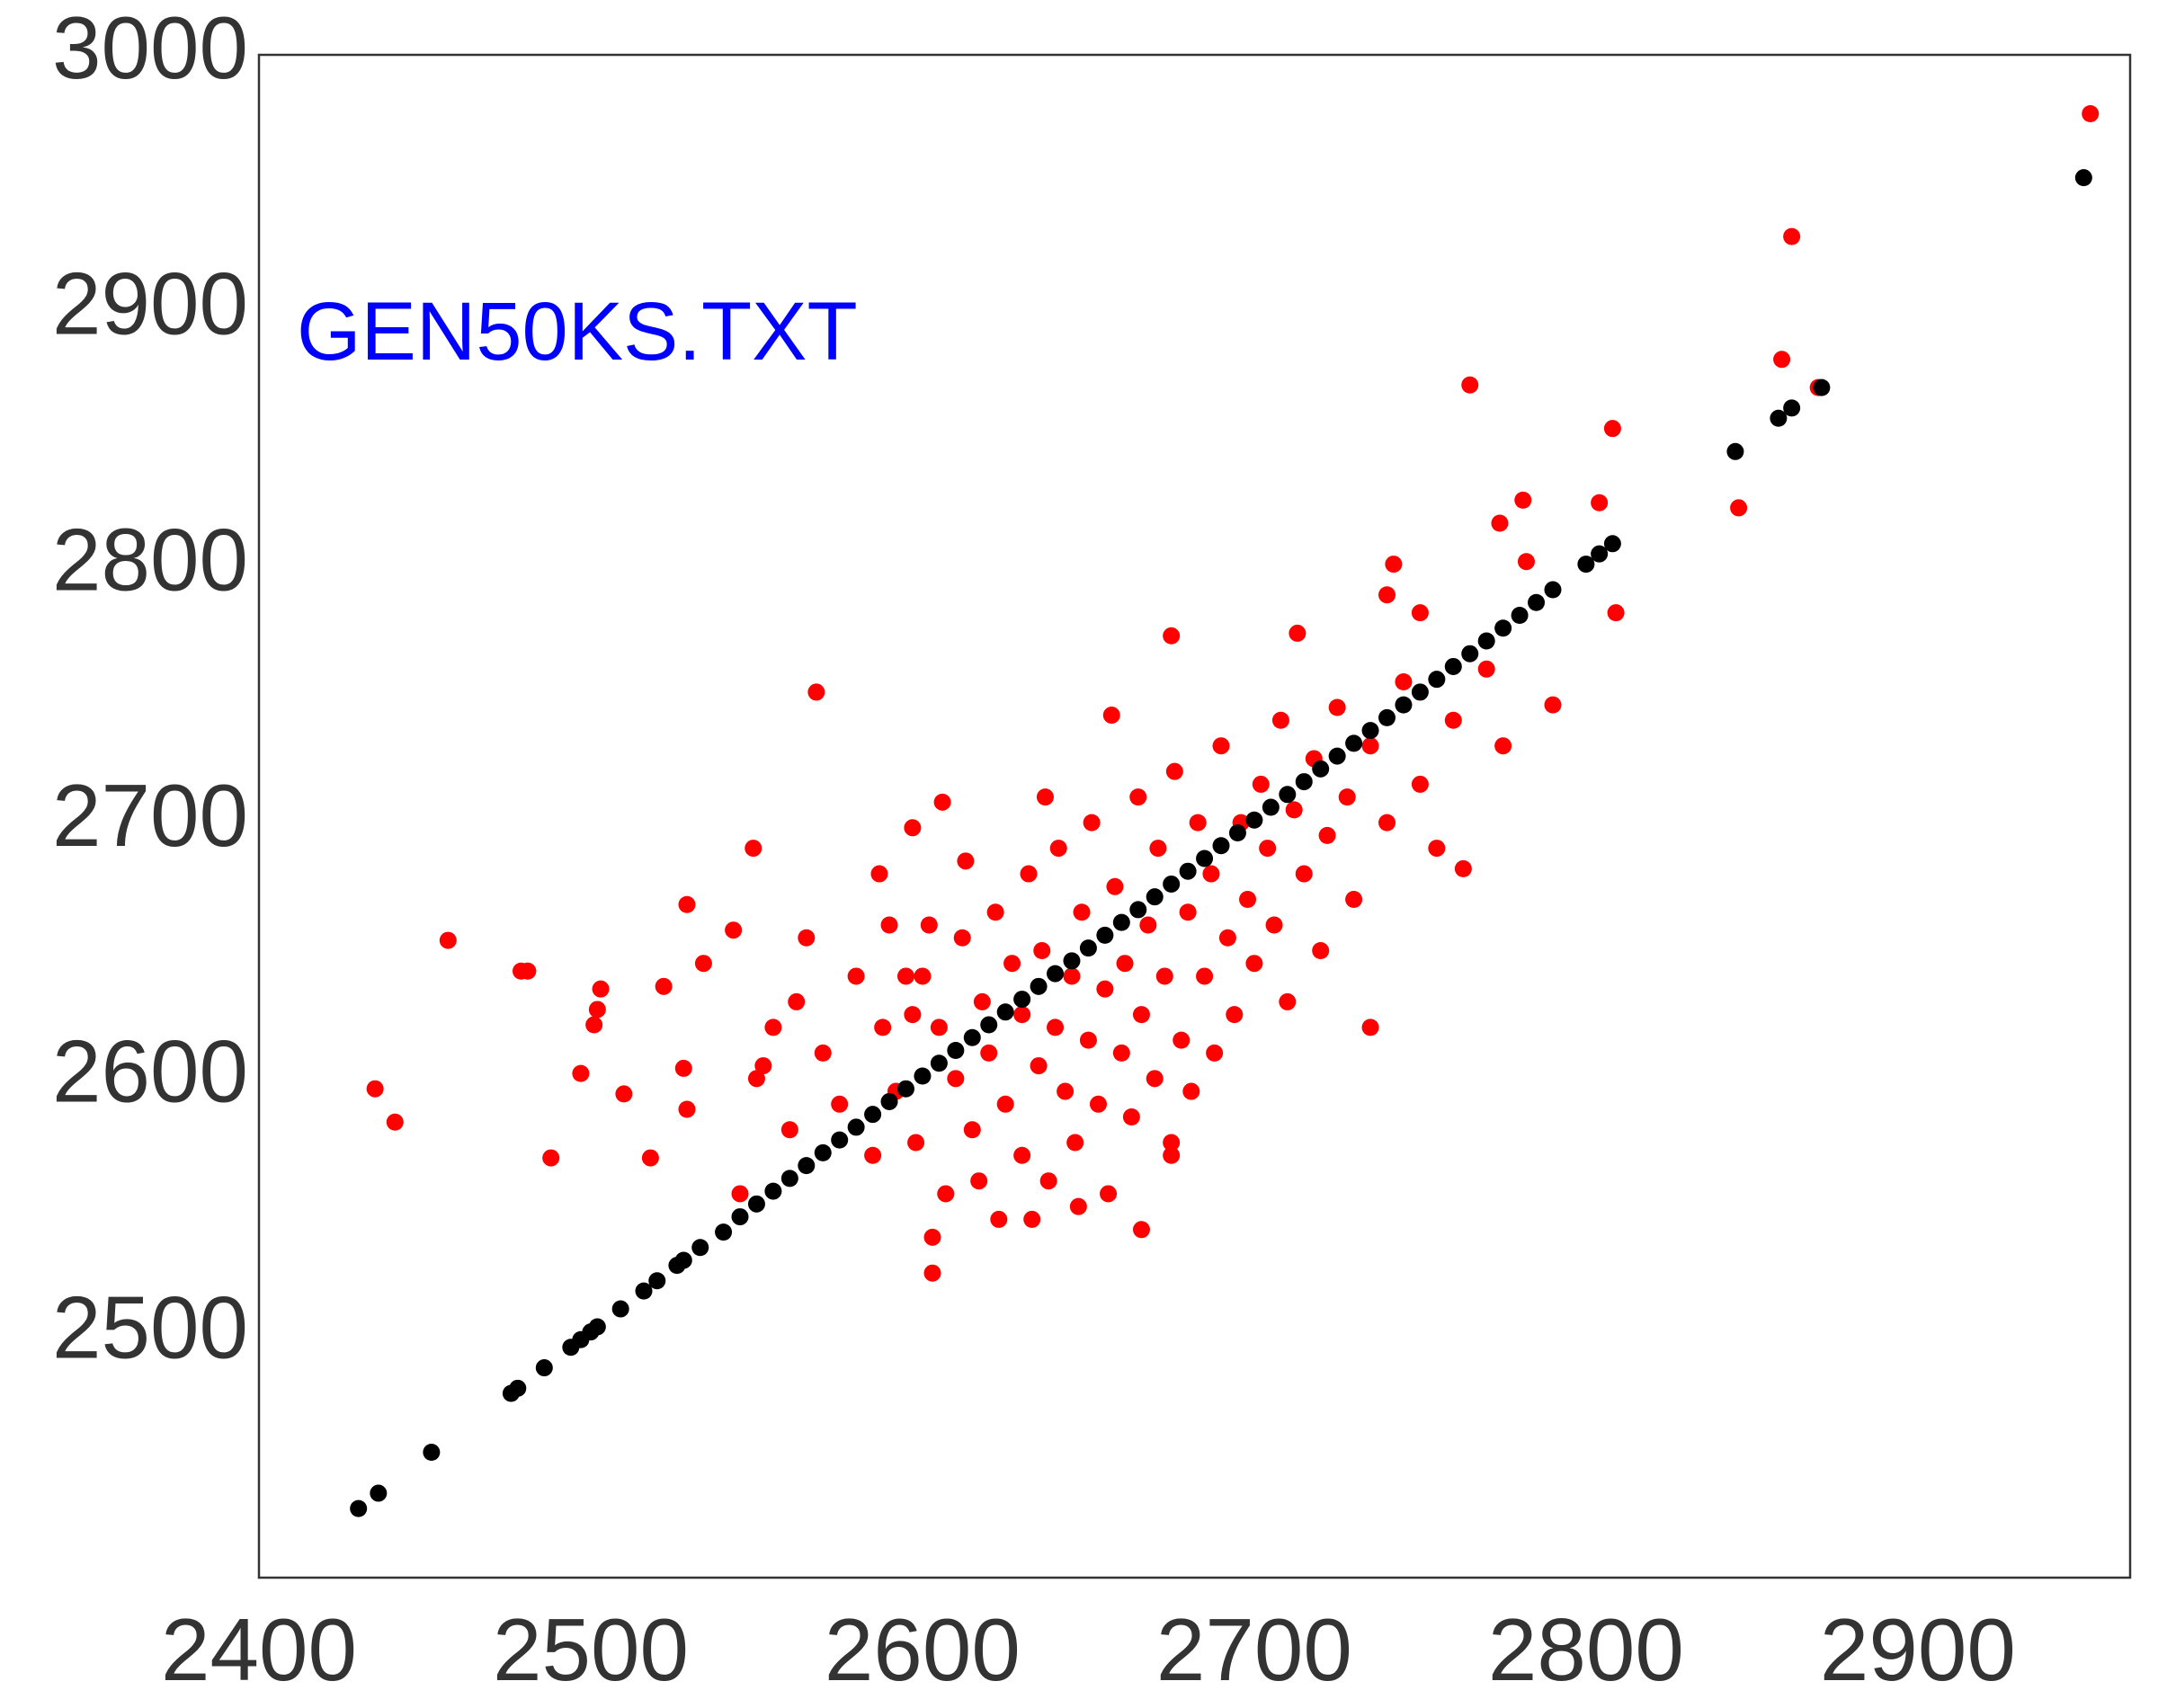 The height and width of the screenshot is (1708, 2158). Describe the element at coordinates (150, 1326) in the screenshot. I see `y-tick-label: 2500` at that location.